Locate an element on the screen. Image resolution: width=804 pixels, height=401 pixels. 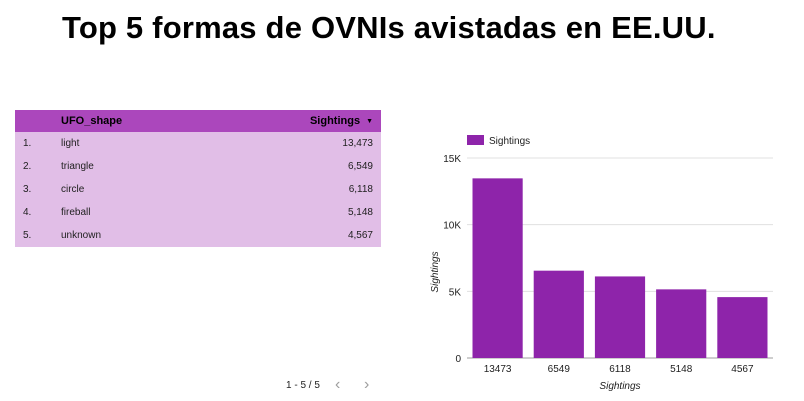
legend-label: Sightings is located at coordinates (509, 141).